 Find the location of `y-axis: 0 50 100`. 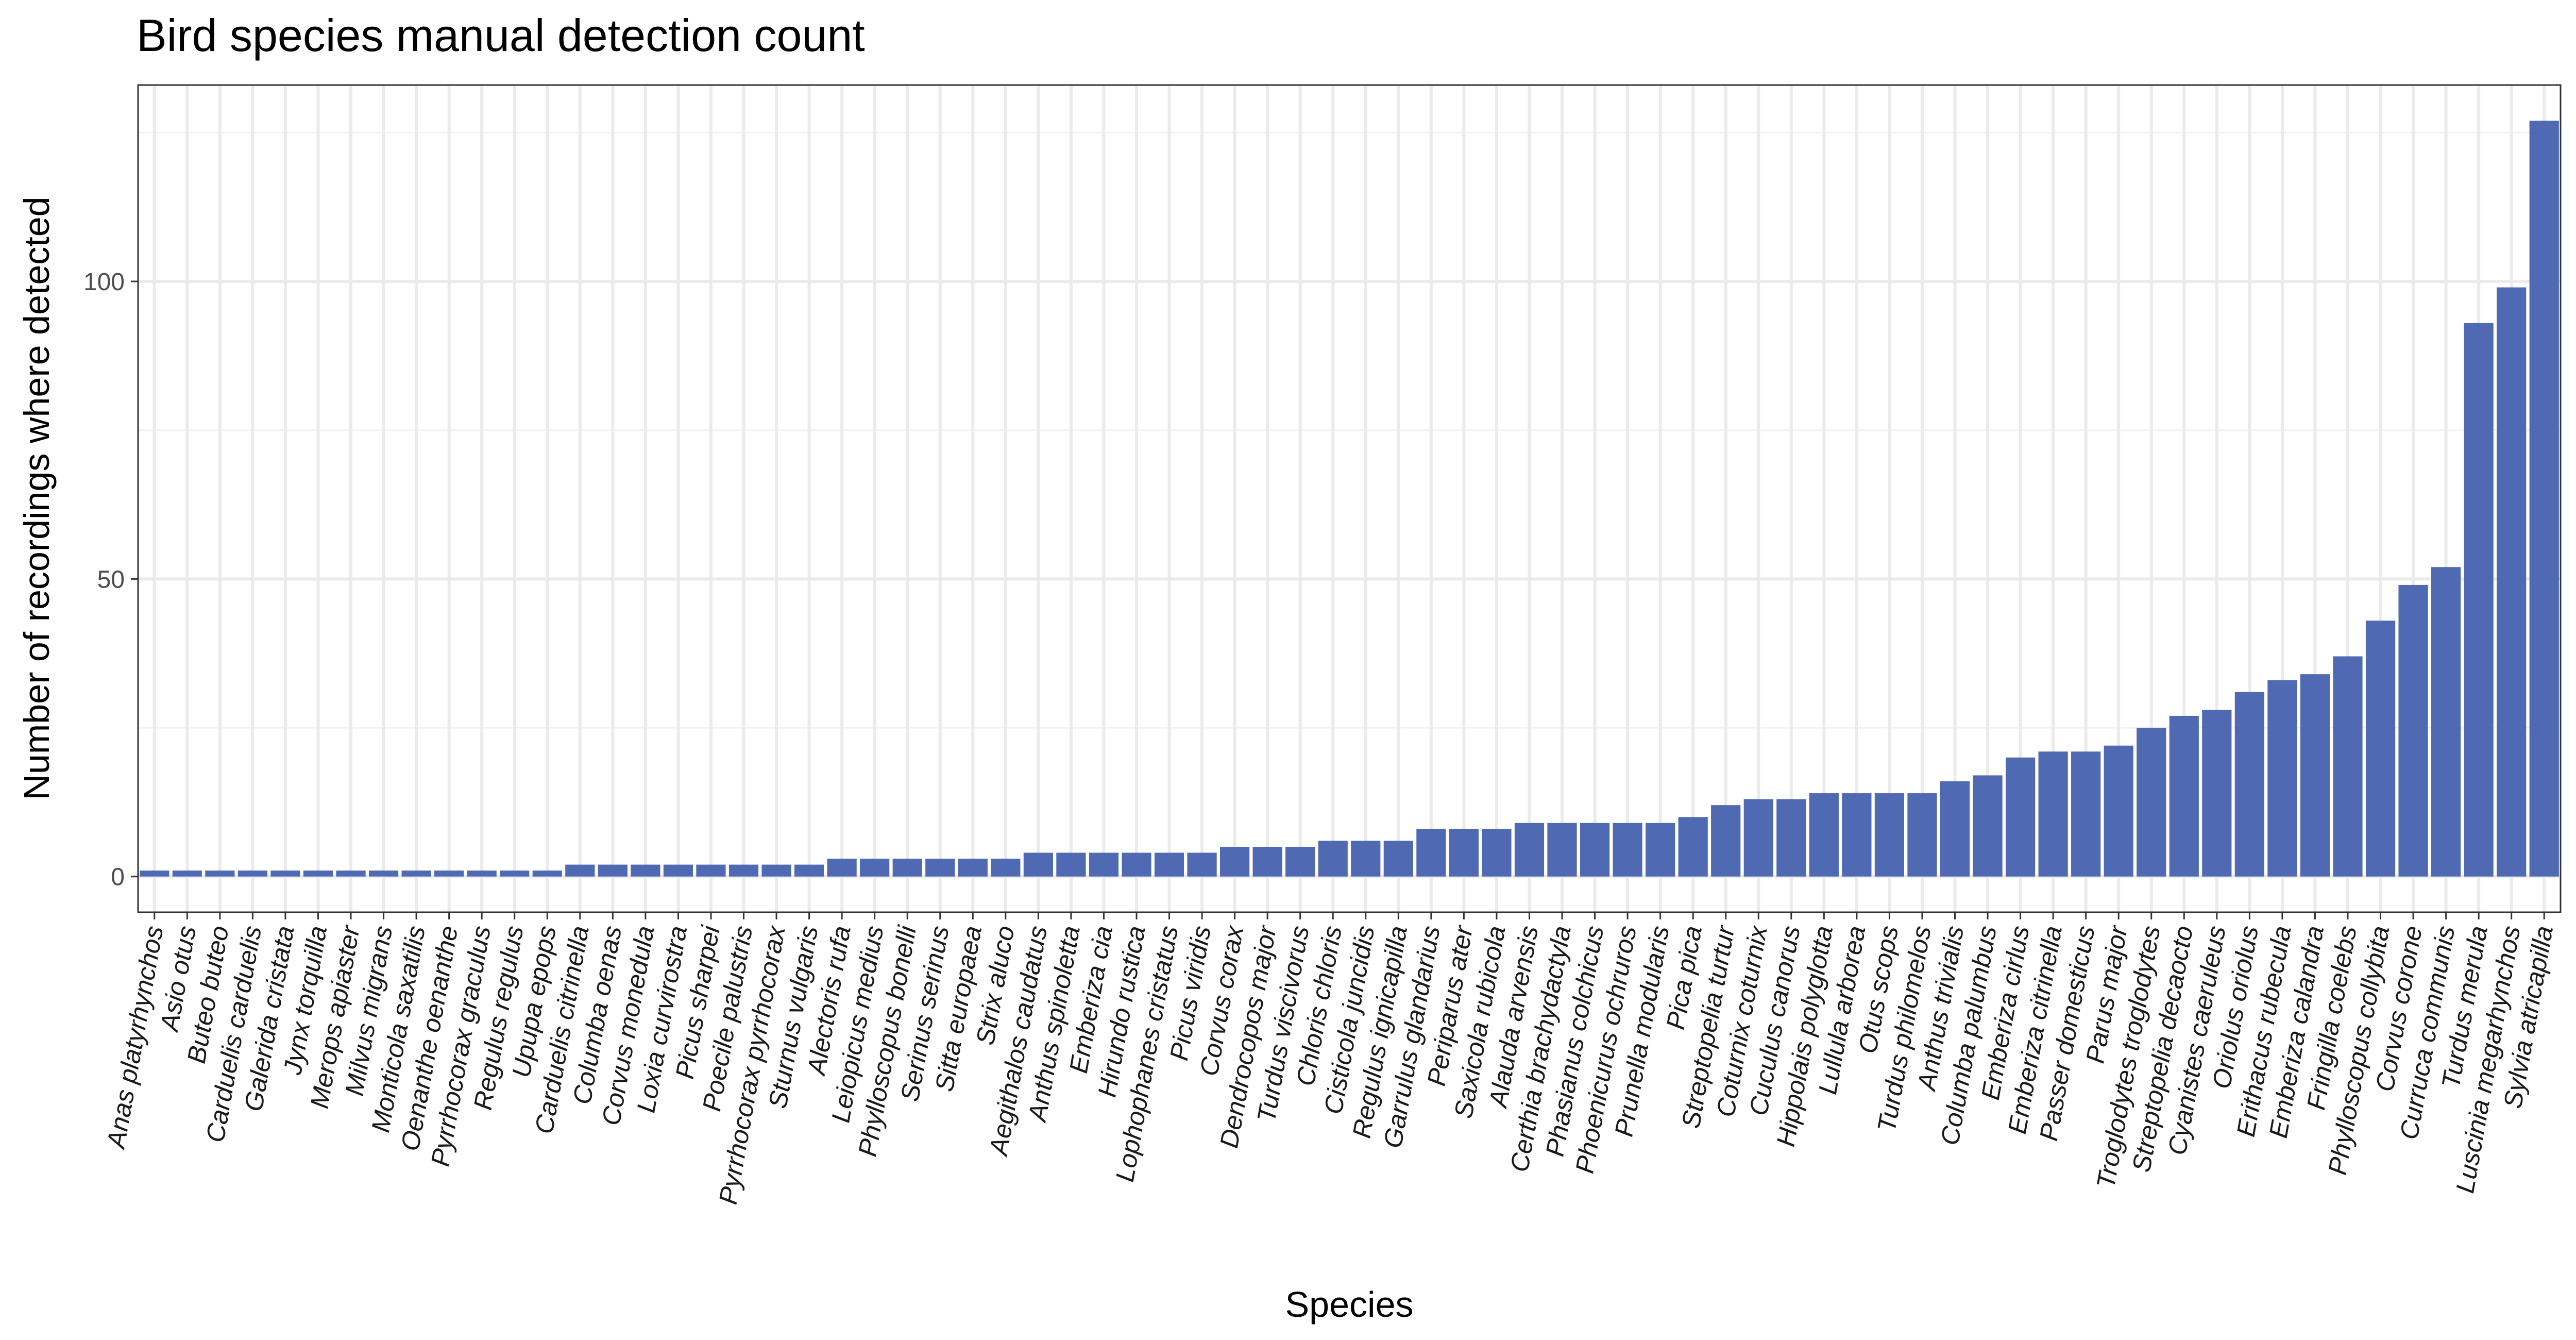

y-axis: 0 50 100 is located at coordinates (111, 580).